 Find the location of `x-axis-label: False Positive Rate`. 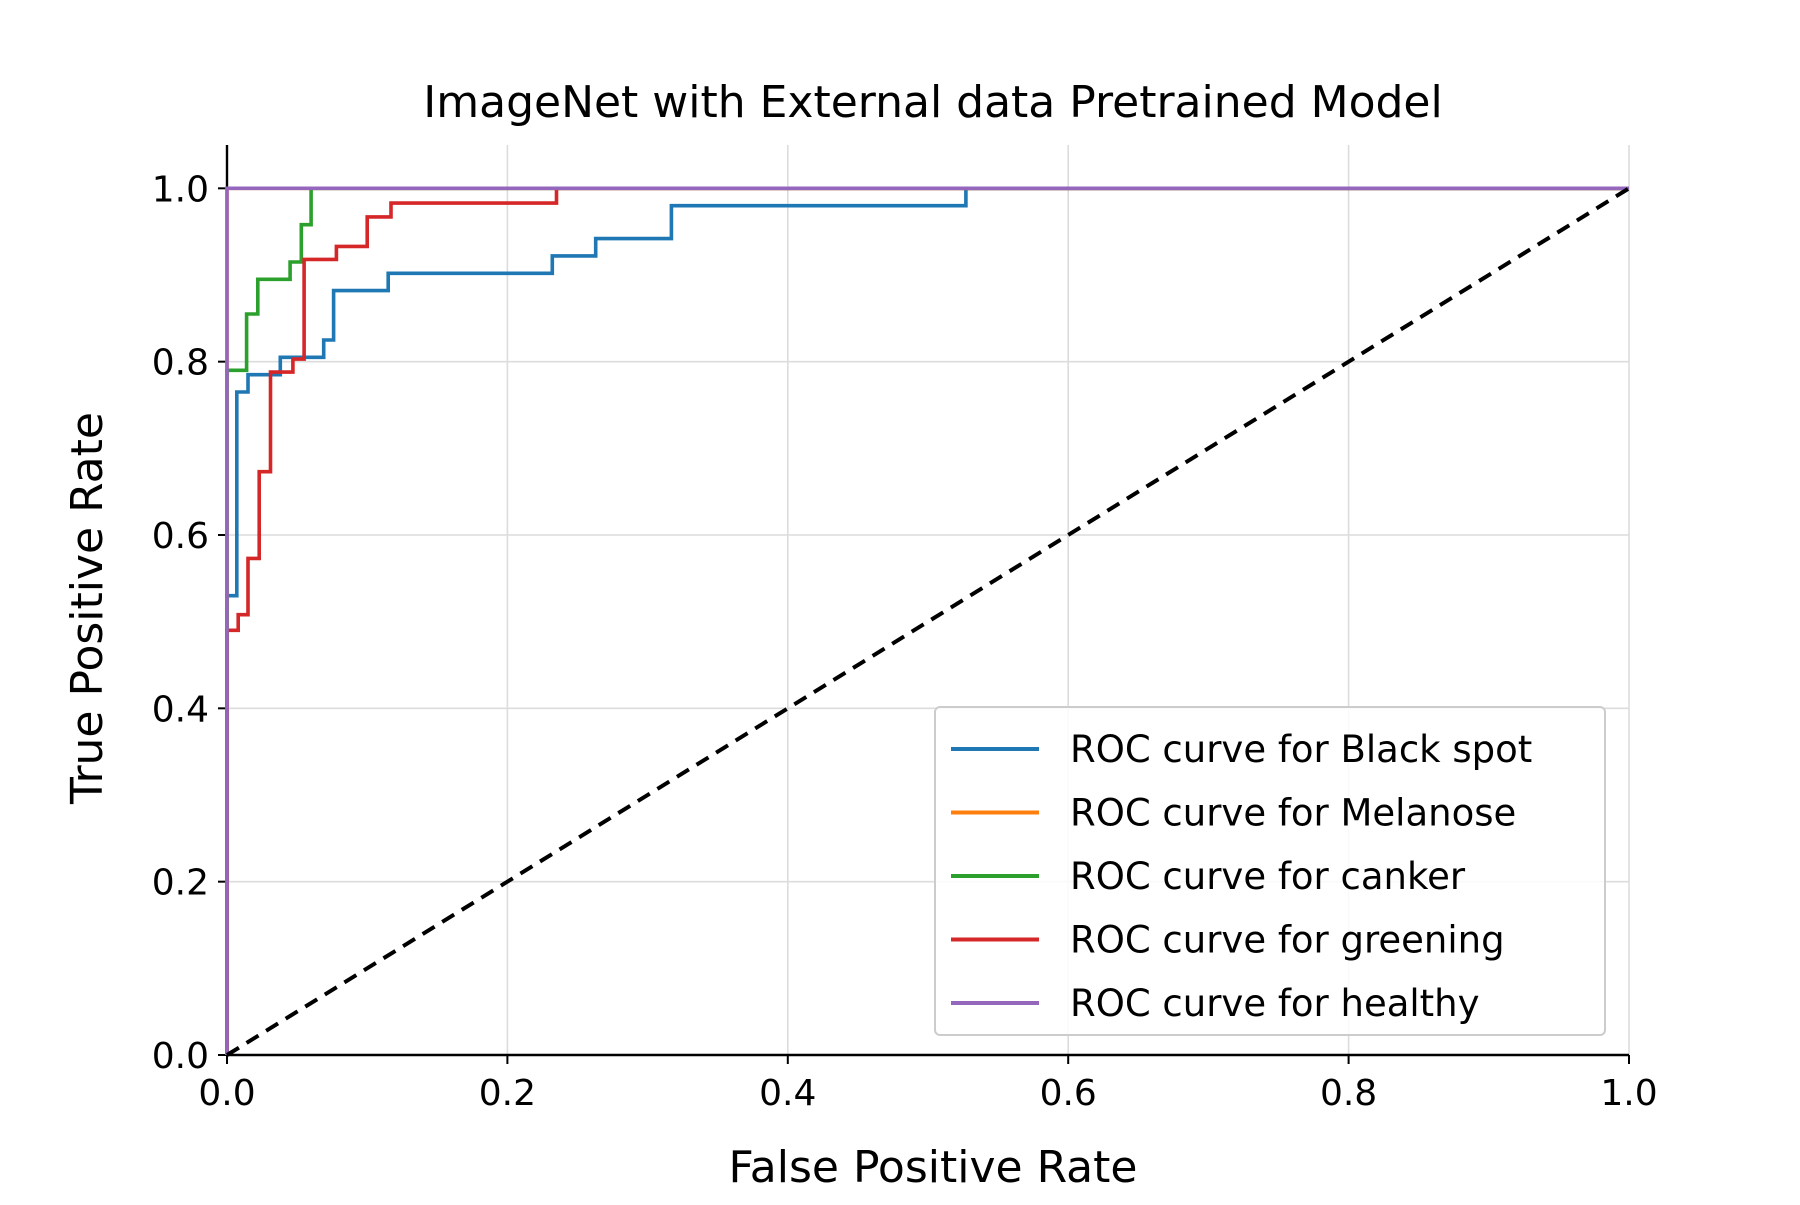

x-axis-label: False Positive Rate is located at coordinates (933, 1167).